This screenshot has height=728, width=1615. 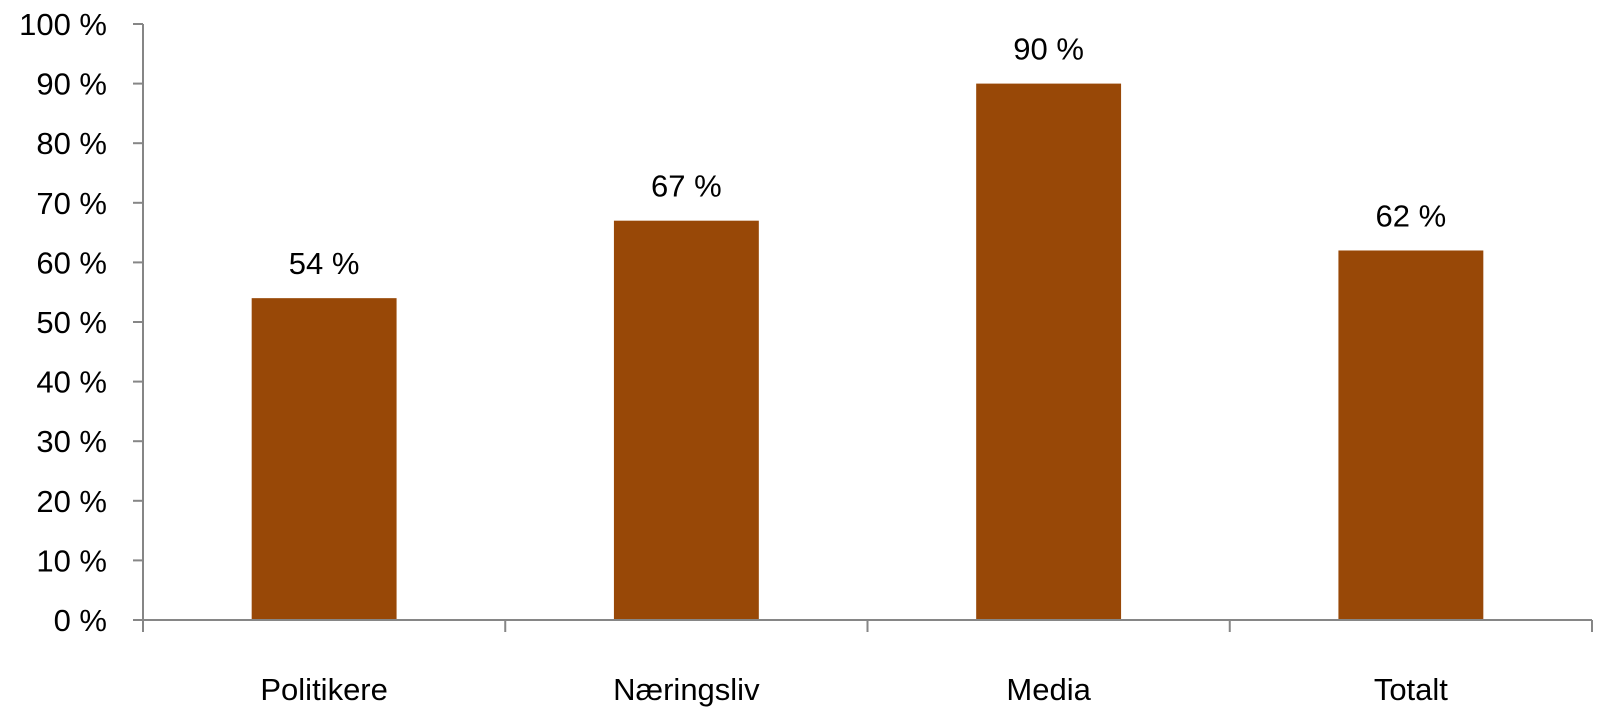 What do you see at coordinates (1411, 215) in the screenshot?
I see `data-label: 62 %` at bounding box center [1411, 215].